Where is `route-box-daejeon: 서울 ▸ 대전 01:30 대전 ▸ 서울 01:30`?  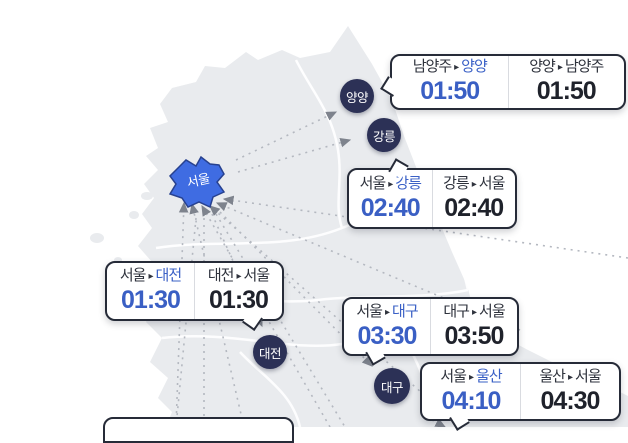 route-box-daejeon: 서울 ▸ 대전 01:30 대전 ▸ 서울 01:30 is located at coordinates (194, 296).